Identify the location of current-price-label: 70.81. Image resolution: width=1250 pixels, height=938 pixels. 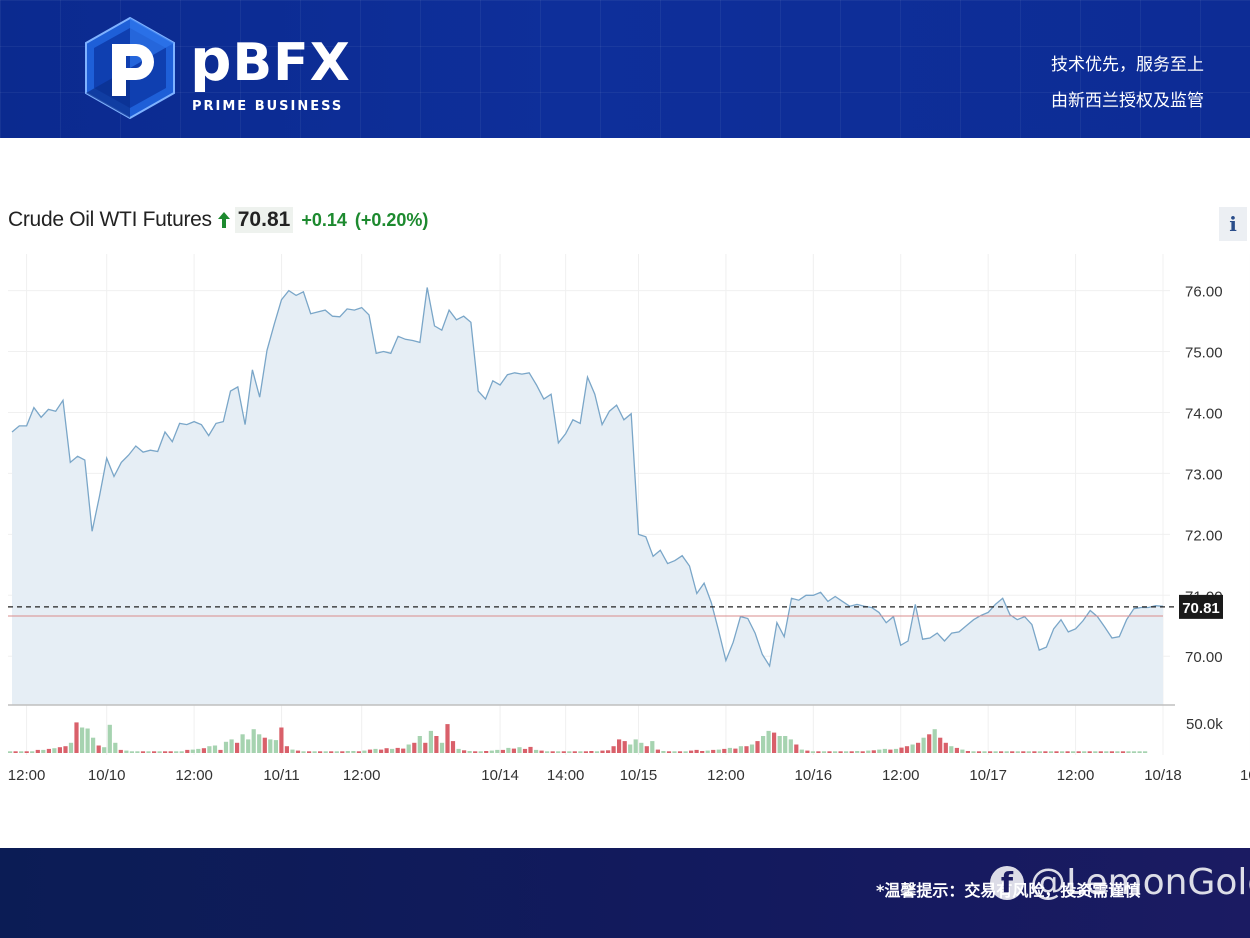
(1201, 608).